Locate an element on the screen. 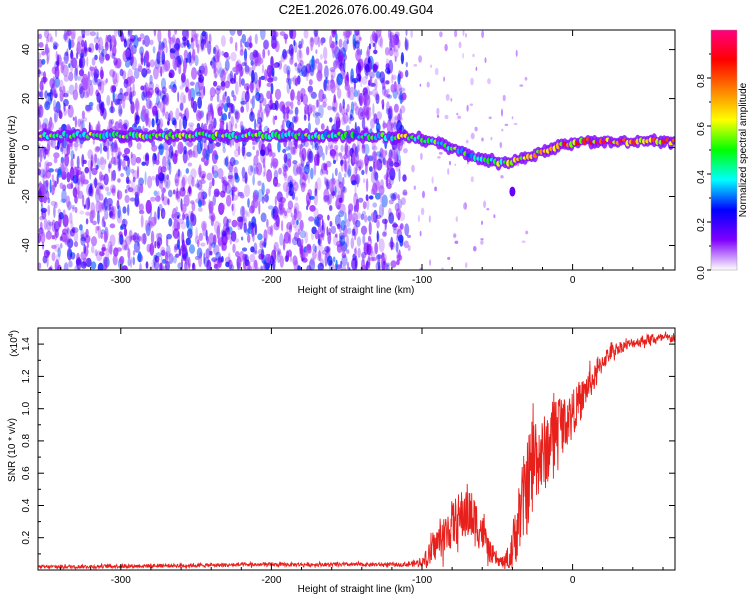 The image size is (750, 600). spectrogram-x-tick-label: -100 is located at coordinates (422, 280).